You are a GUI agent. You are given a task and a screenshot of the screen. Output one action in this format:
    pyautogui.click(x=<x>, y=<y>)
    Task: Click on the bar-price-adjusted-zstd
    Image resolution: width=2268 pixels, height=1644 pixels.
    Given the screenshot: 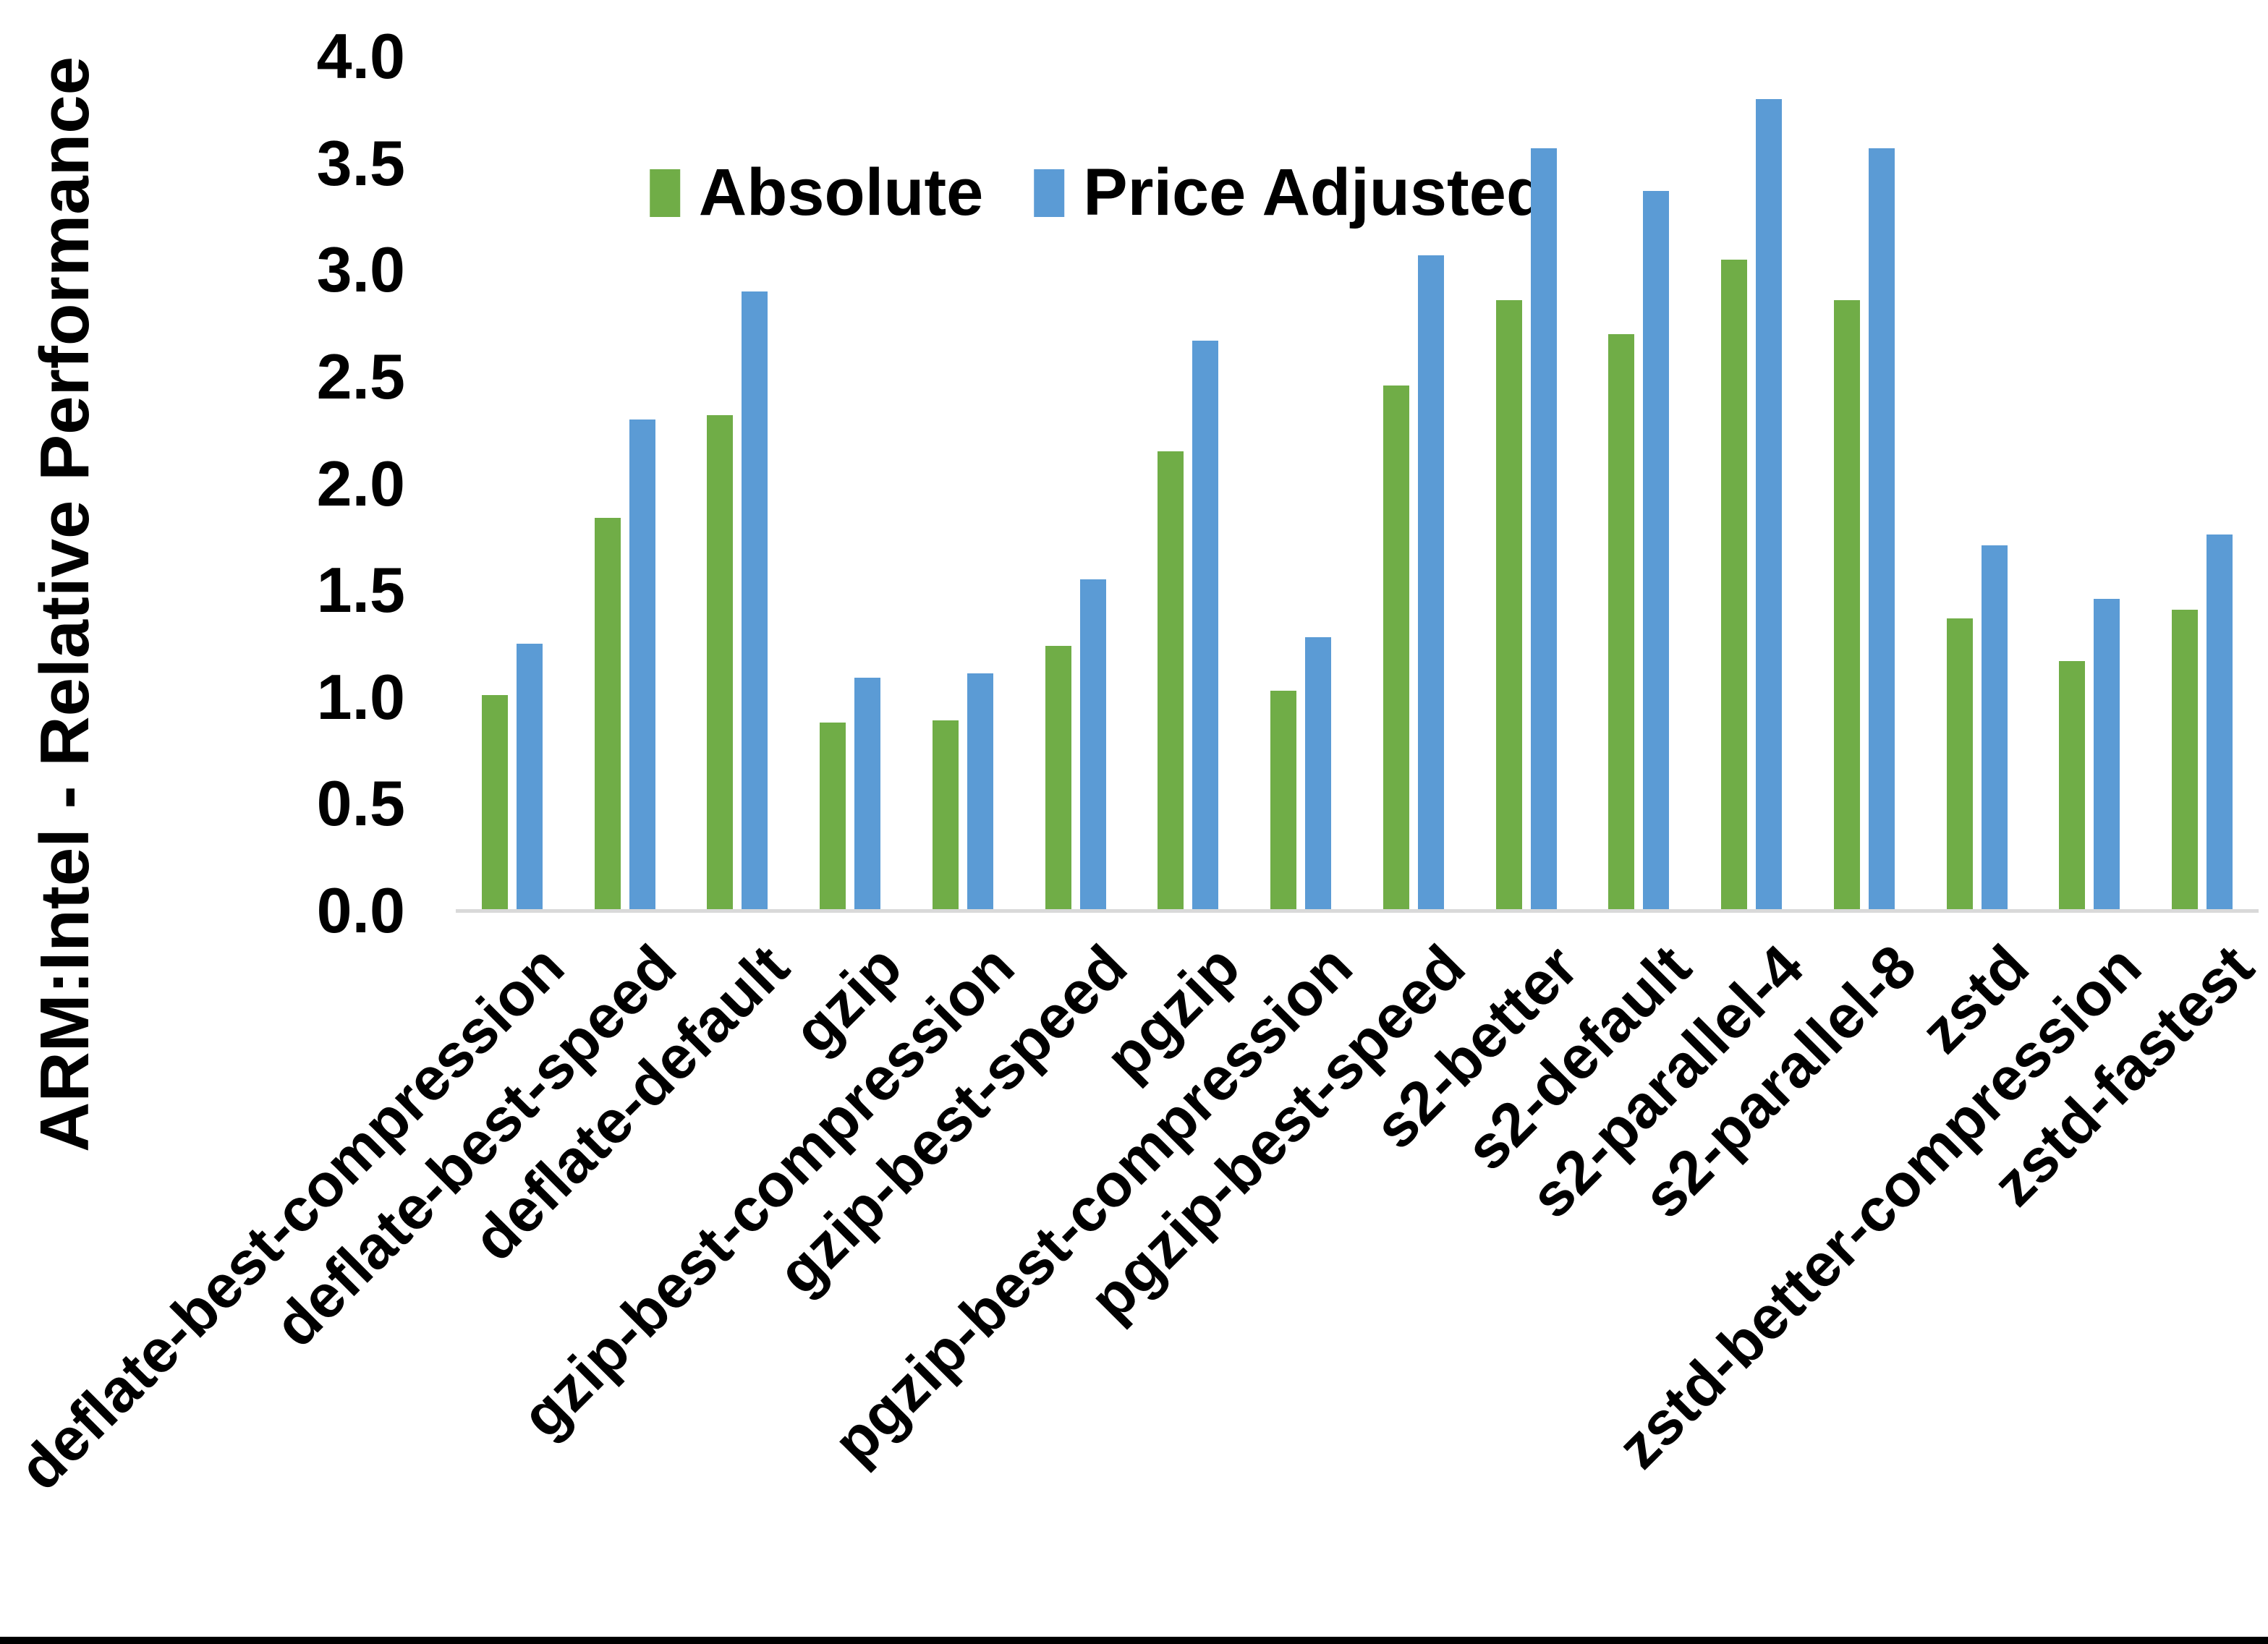 What is the action you would take?
    pyautogui.click(x=1995, y=728)
    